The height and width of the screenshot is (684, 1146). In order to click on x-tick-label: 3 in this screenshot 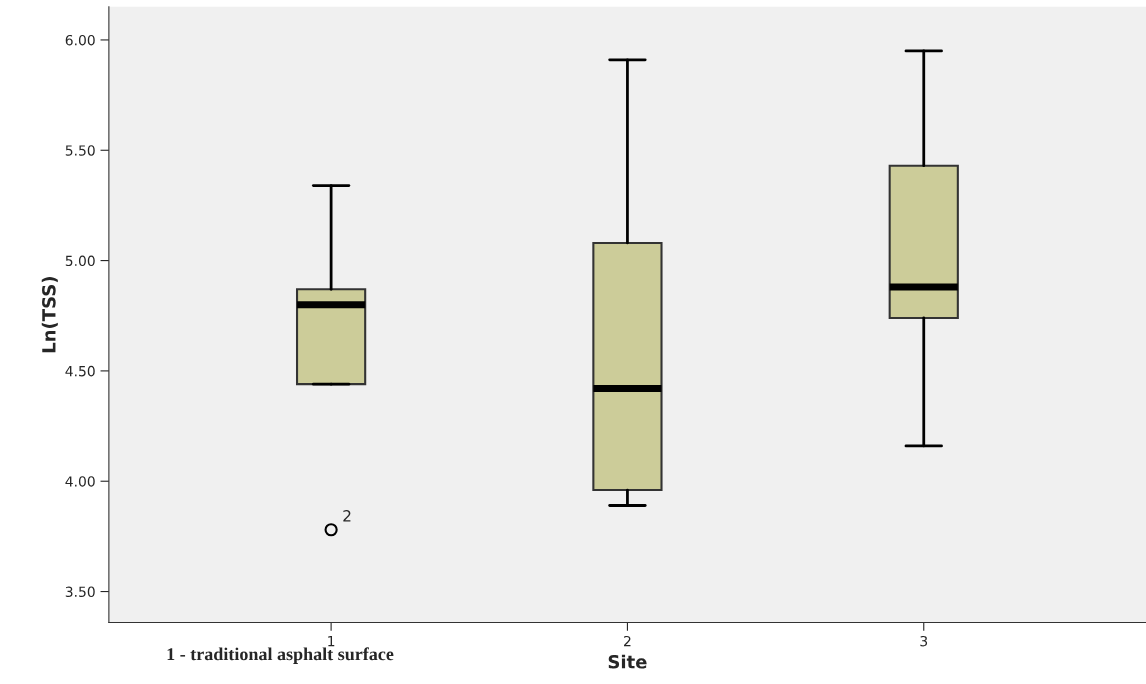, I will do `click(924, 641)`.